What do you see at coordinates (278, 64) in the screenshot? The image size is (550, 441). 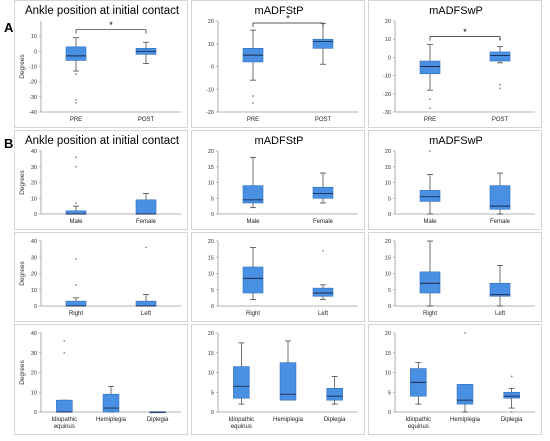 I see `chart-panel-a2: mADFStP -20 -10 0 10 20 PRE POST *` at bounding box center [278, 64].